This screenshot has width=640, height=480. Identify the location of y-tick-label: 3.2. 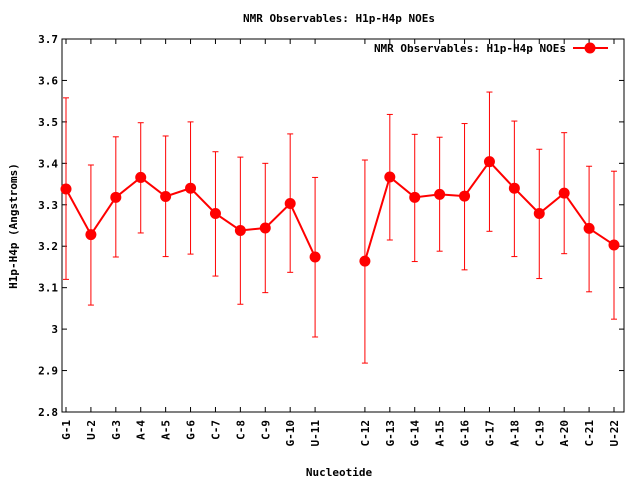
(48, 246).